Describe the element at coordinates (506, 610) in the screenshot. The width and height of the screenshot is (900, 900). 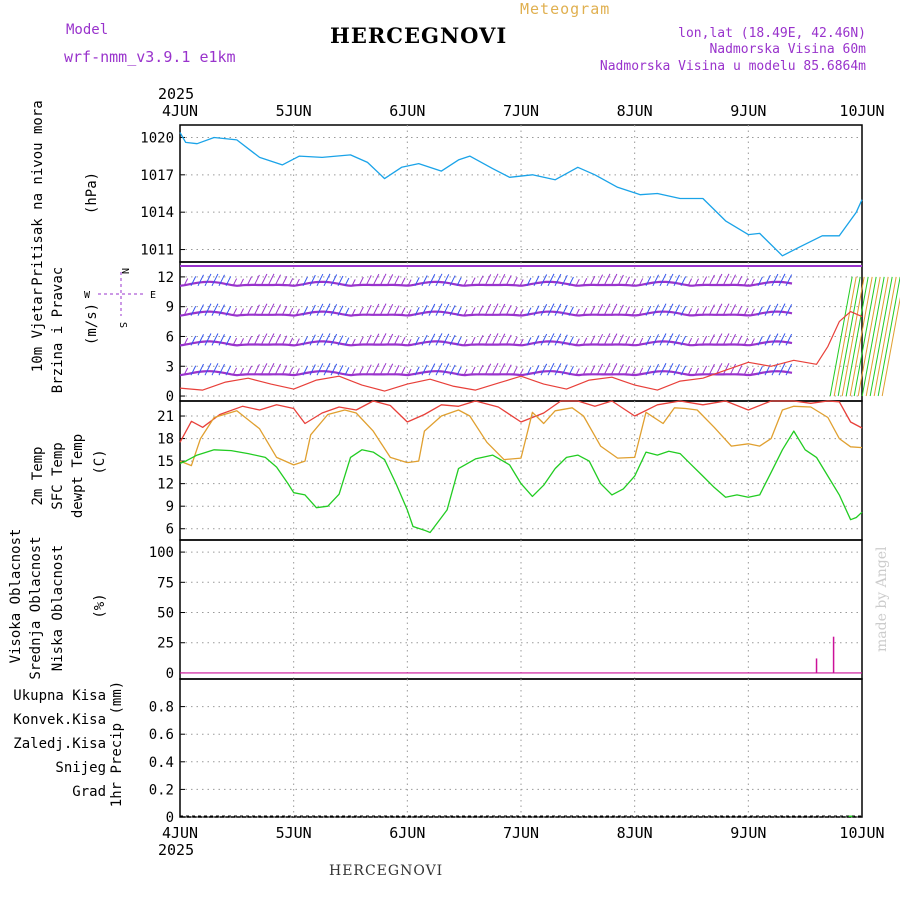
I see `panel-clouds: 0 25 50 75 100` at that location.